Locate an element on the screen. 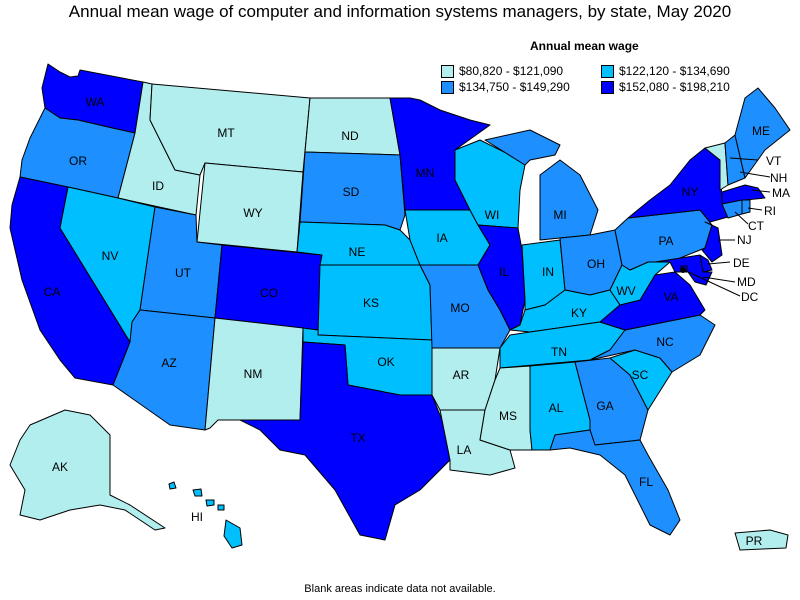 The image size is (800, 600). legend-label-tier-4: $152,080 - $198,210 is located at coordinates (674, 87).